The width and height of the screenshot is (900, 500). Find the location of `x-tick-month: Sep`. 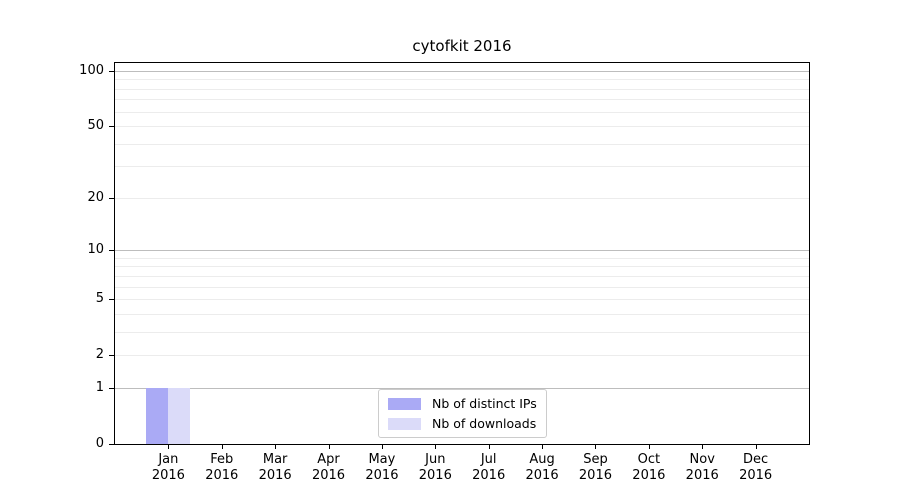

x-tick-month: Sep is located at coordinates (595, 459).